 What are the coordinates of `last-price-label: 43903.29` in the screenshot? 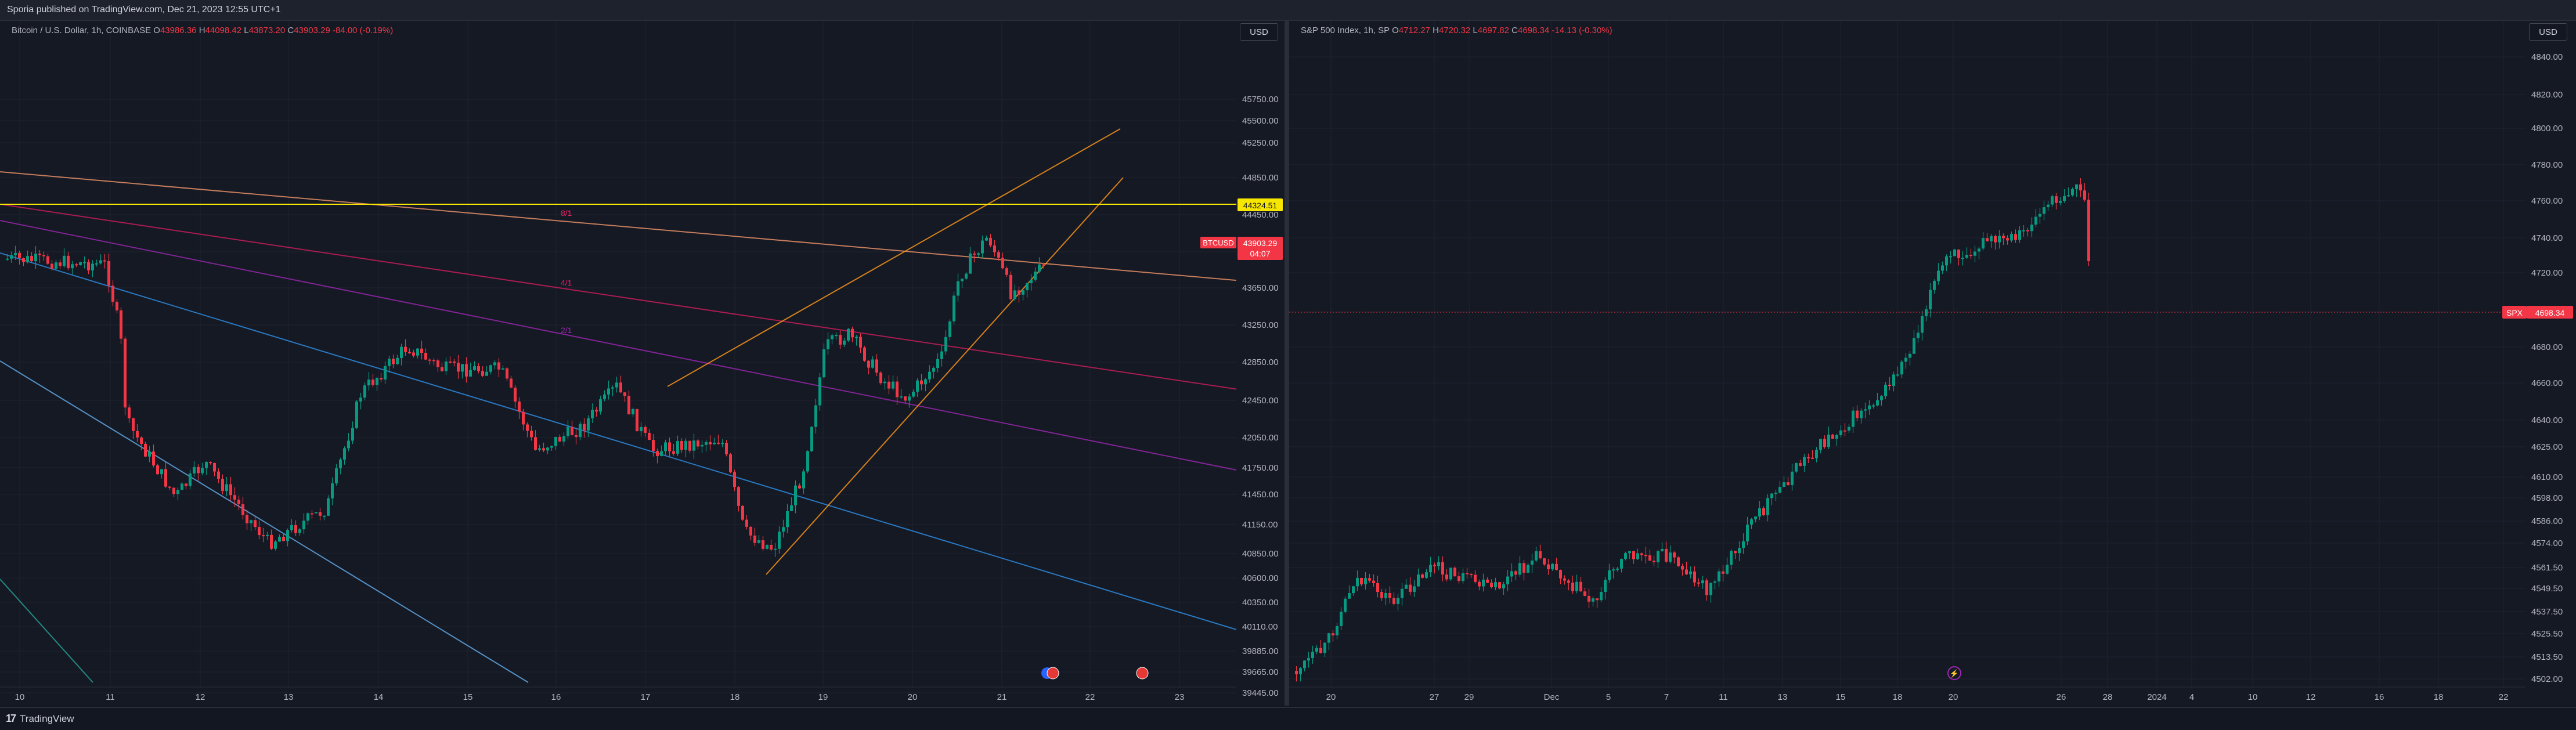 It's located at (1260, 243).